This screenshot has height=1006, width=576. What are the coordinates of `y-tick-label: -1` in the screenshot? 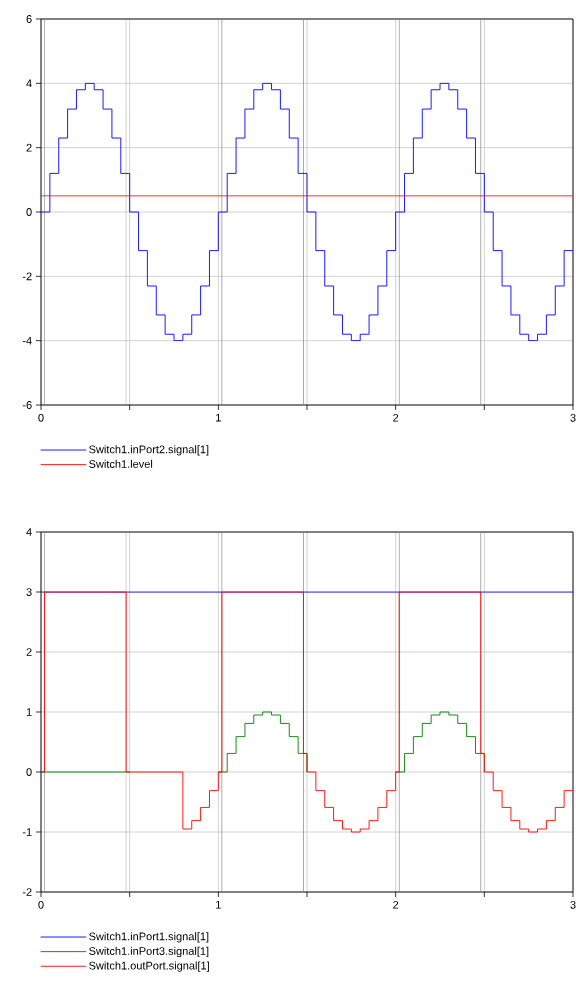 It's located at (27, 832).